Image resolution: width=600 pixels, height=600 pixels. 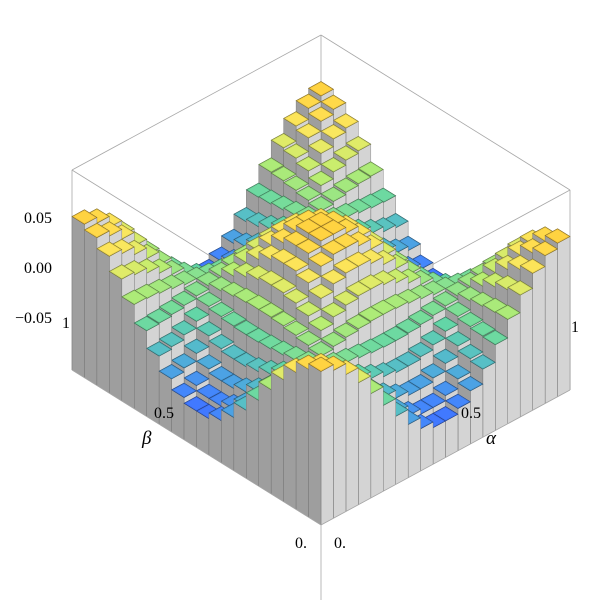 What do you see at coordinates (33, 318) in the screenshot?
I see `z-tick-label: −0.05` at bounding box center [33, 318].